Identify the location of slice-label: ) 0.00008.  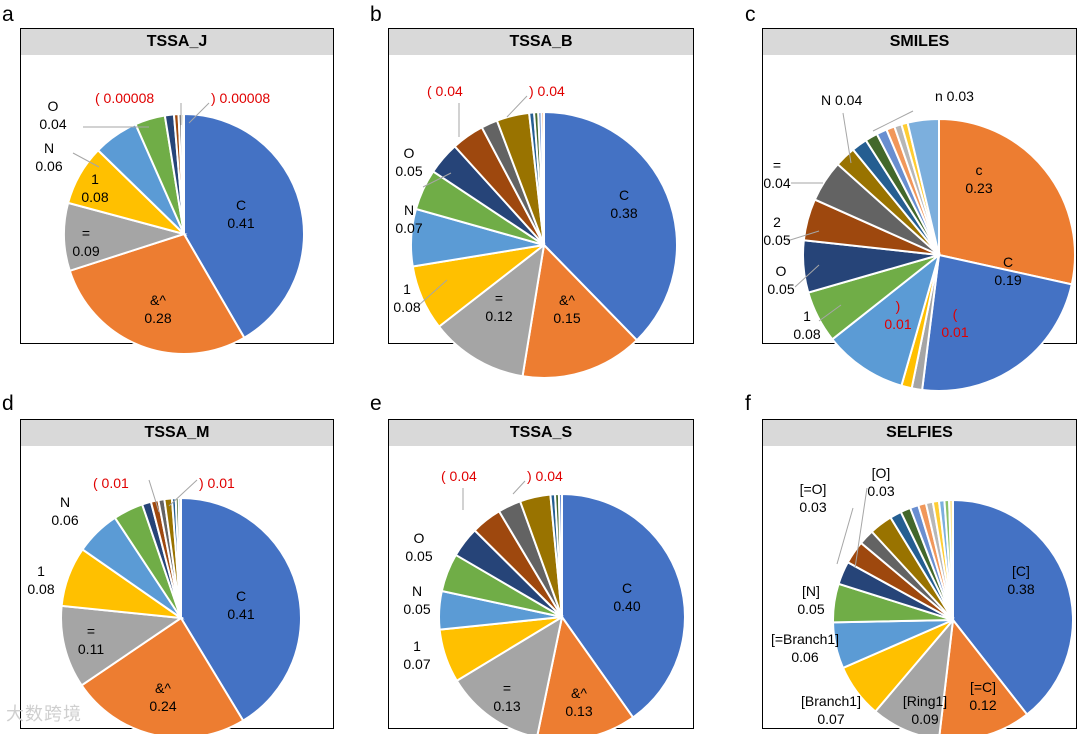
(240, 98).